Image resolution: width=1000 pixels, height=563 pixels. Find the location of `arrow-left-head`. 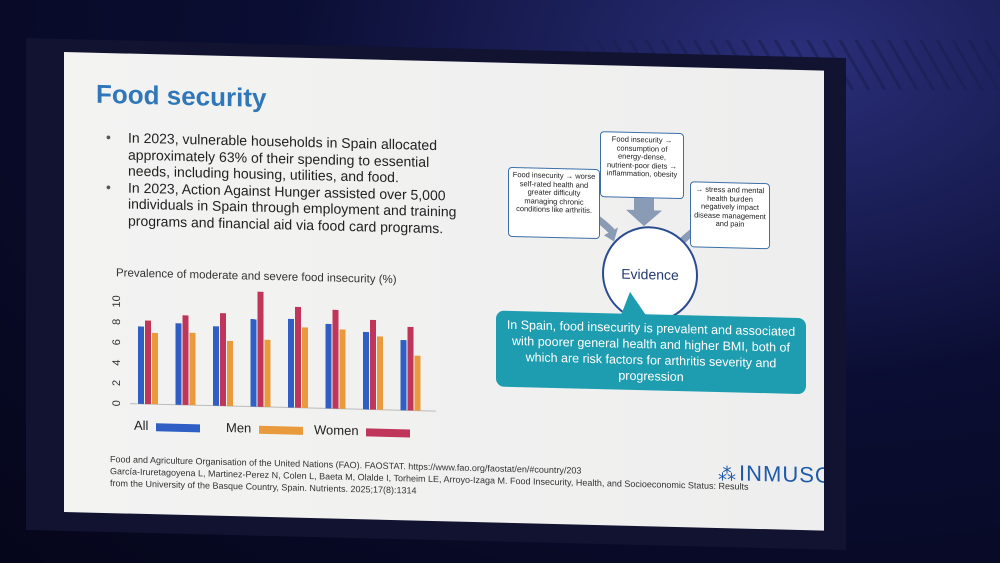

arrow-left-head is located at coordinates (611, 234).